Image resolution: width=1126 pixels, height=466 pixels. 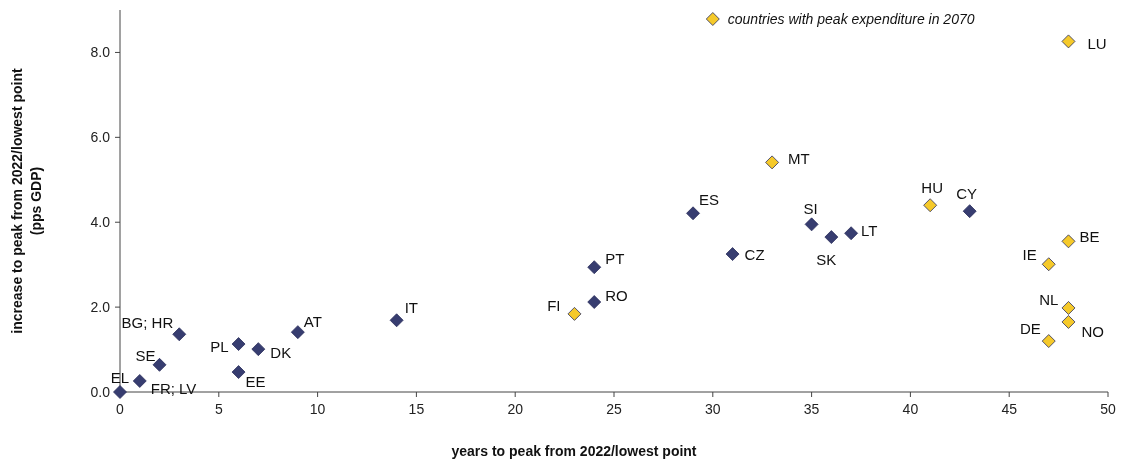 I want to click on x-tick-label: 25, so click(x=614, y=409).